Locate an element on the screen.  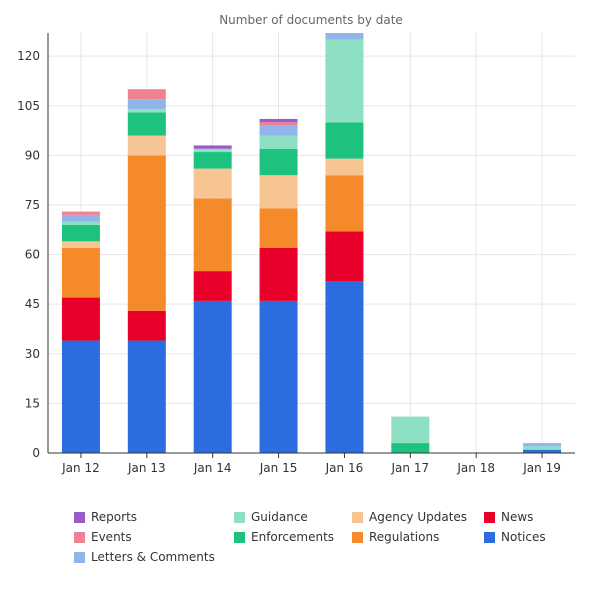
legend-item-events: Events is located at coordinates (103, 537).